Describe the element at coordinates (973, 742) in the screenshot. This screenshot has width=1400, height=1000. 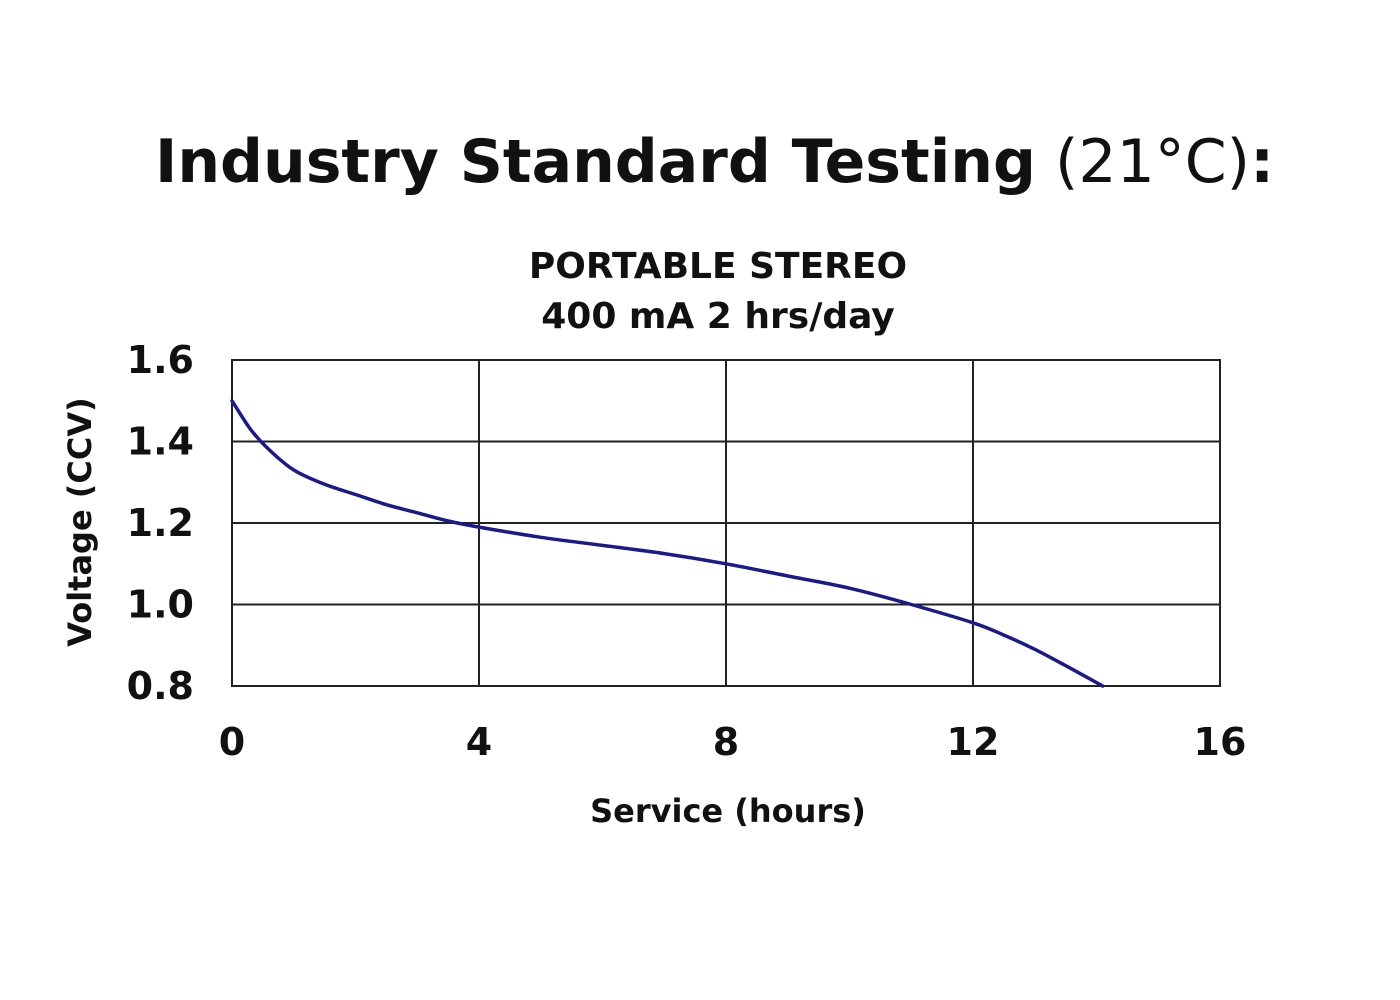
I see `x-tick-label: 12` at that location.